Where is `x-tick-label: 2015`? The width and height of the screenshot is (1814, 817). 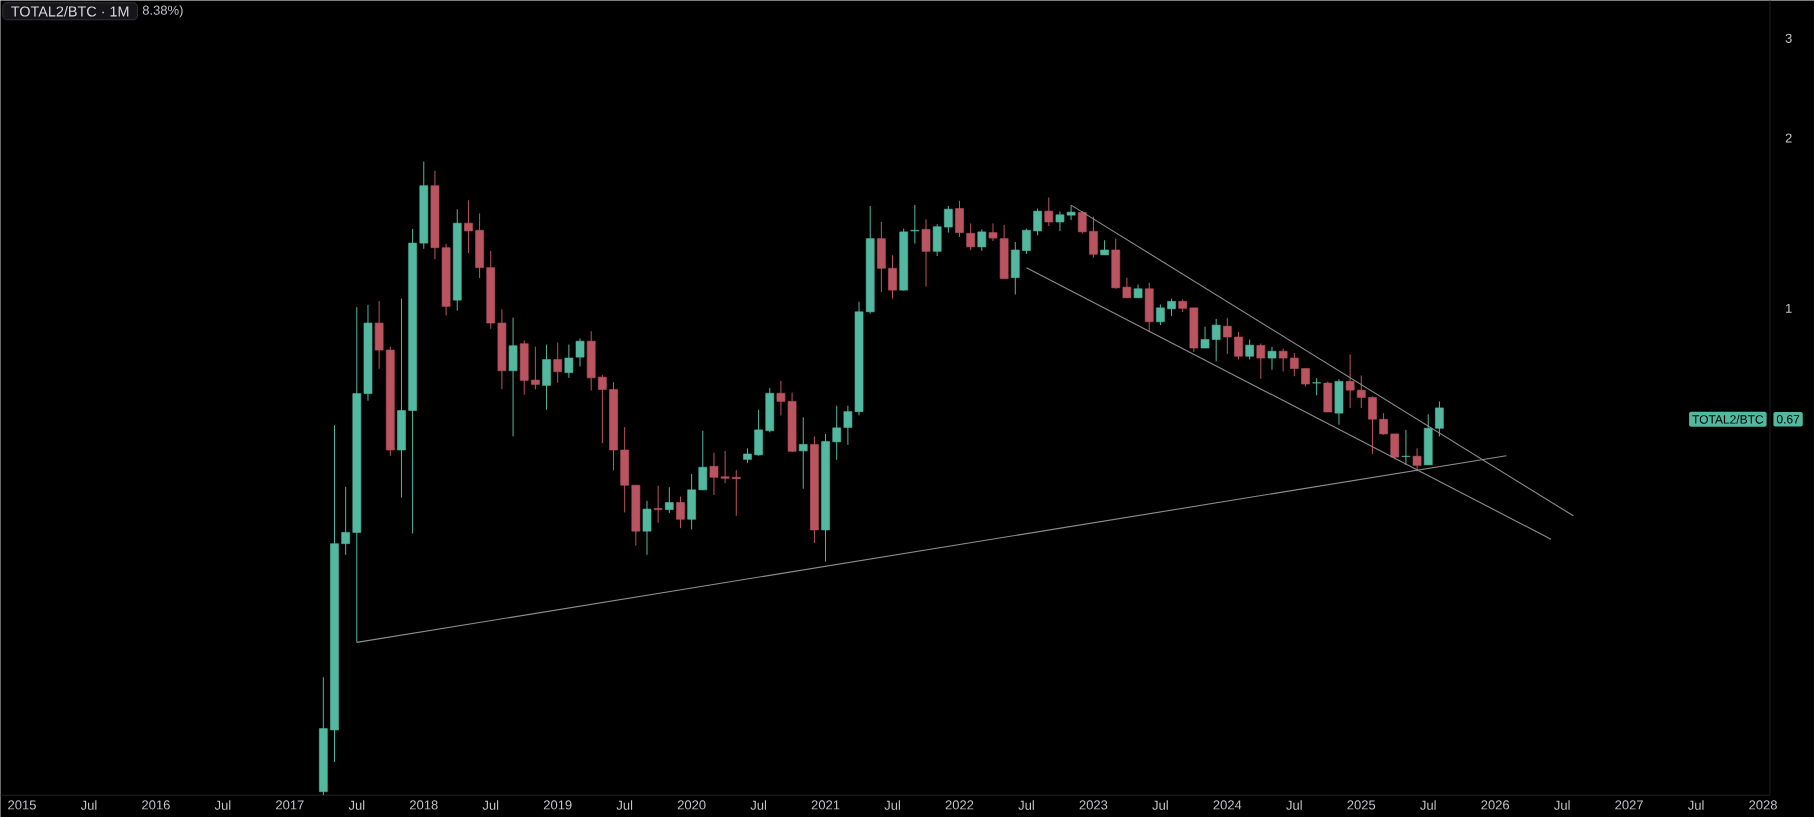 x-tick-label: 2015 is located at coordinates (22, 805).